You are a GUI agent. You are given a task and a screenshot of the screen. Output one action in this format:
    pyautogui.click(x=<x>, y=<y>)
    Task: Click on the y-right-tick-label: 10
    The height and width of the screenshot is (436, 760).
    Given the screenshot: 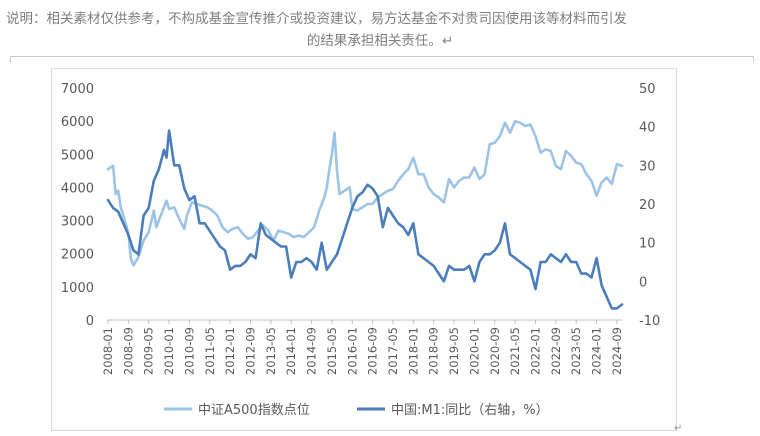 What is the action you would take?
    pyautogui.click(x=647, y=244)
    